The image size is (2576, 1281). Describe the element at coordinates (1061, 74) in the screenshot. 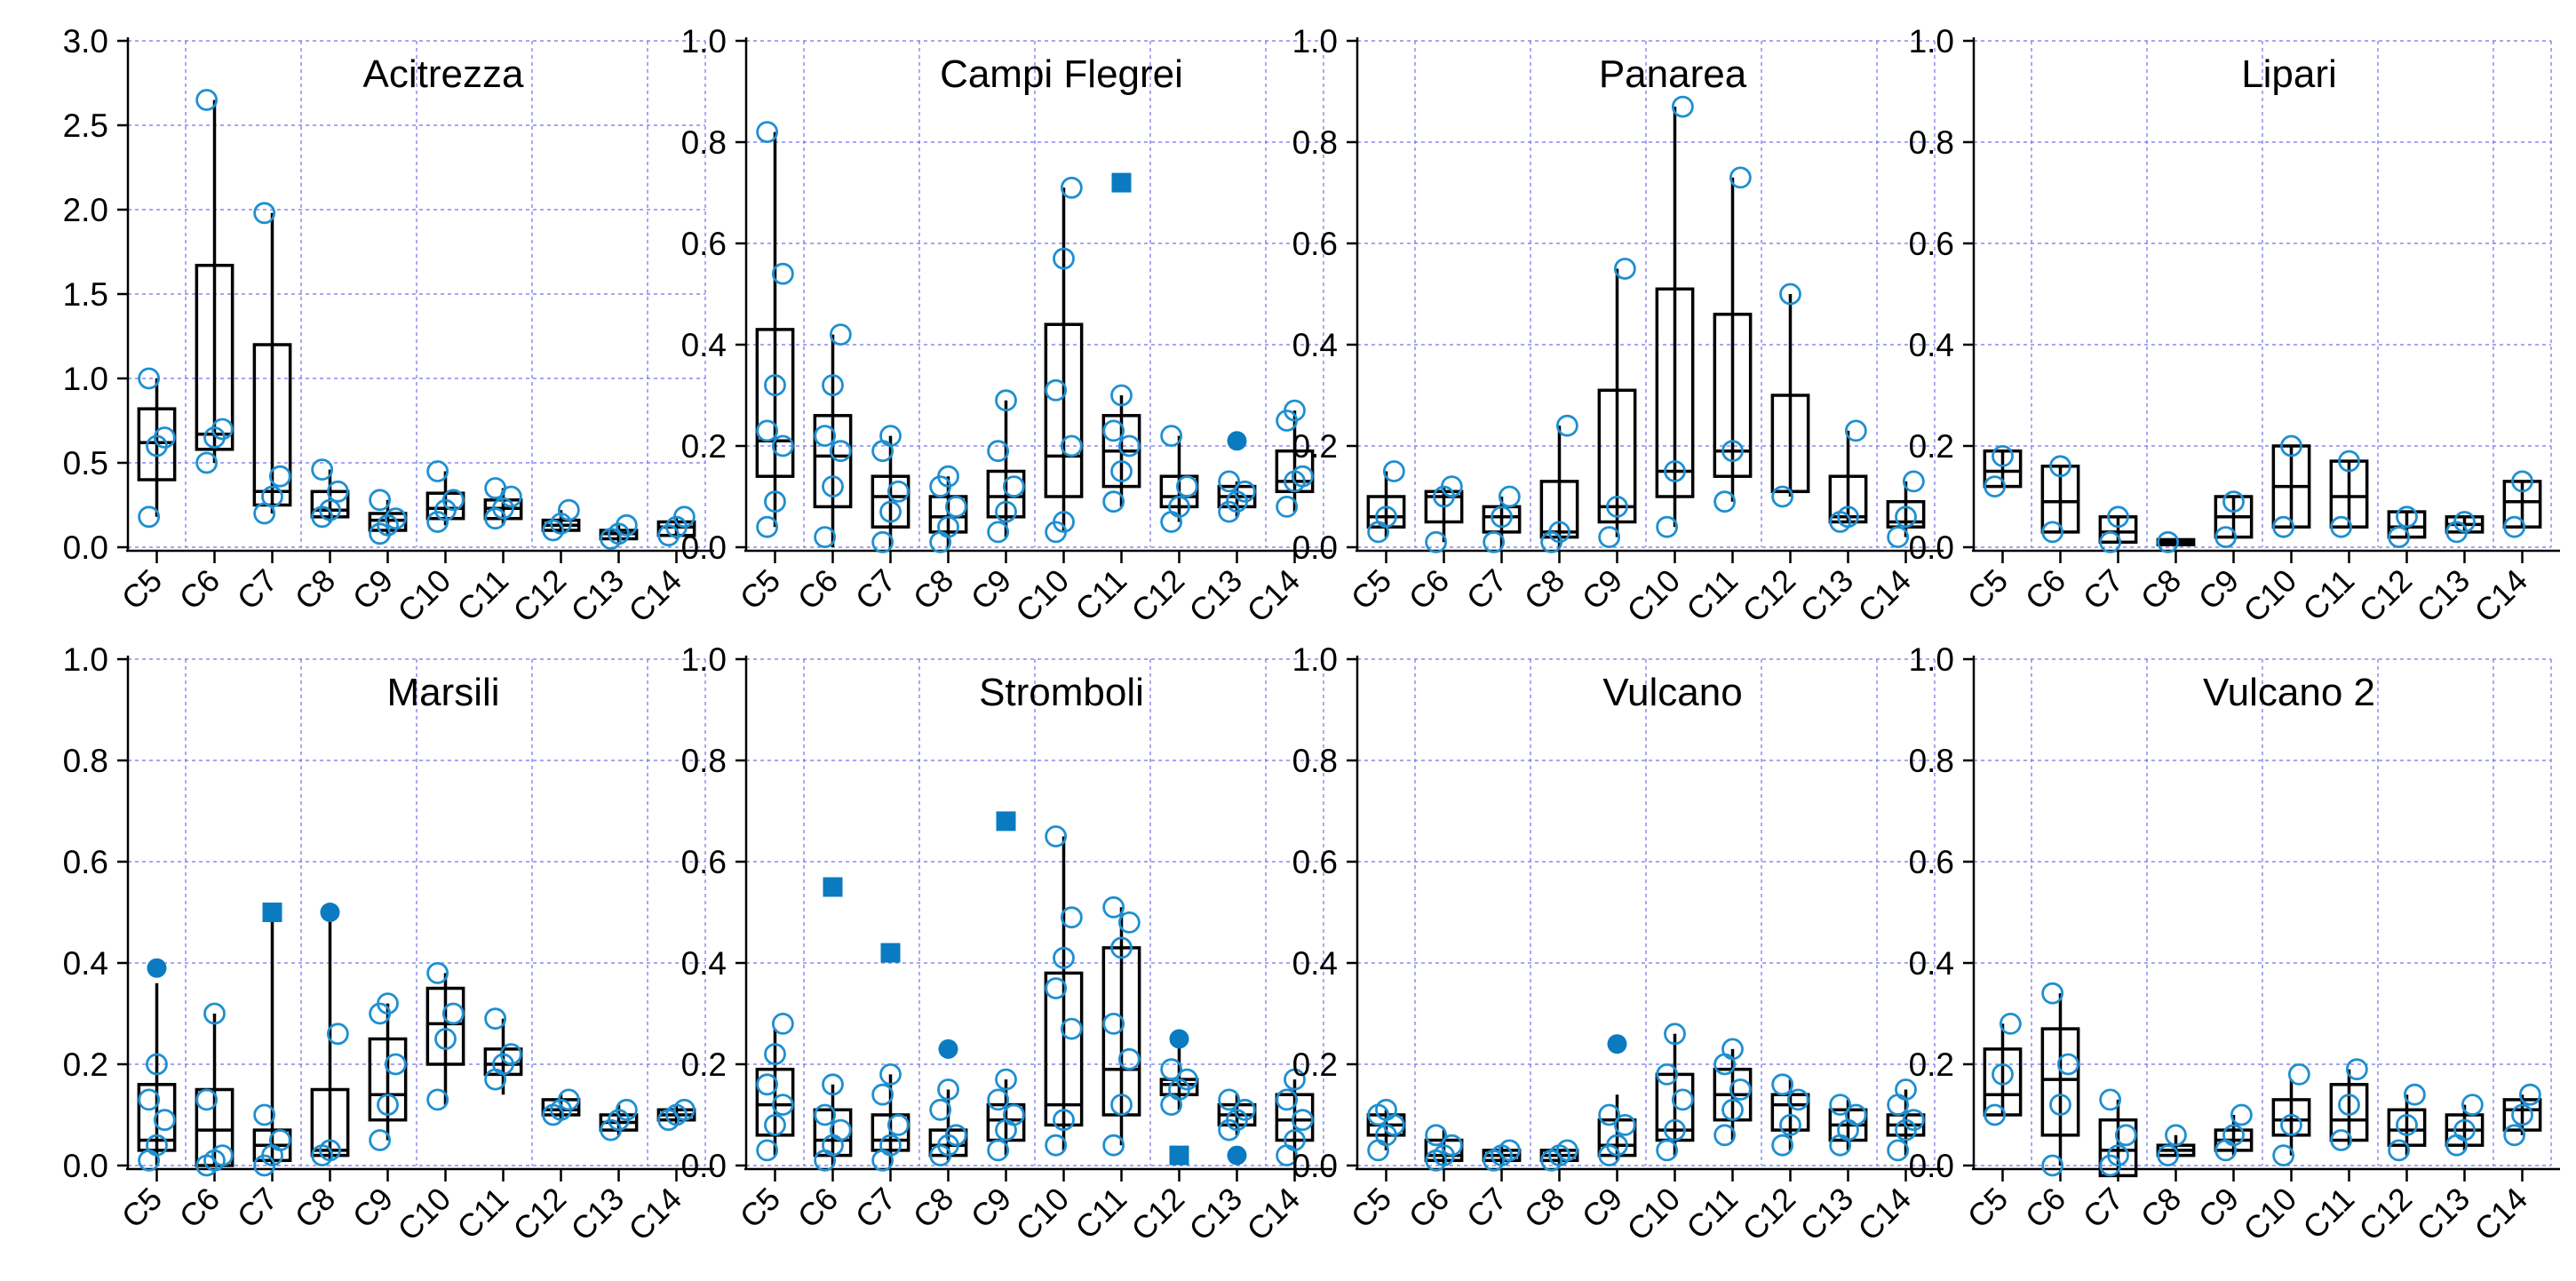

I see `panel-title: Campi Flegrei` at that location.